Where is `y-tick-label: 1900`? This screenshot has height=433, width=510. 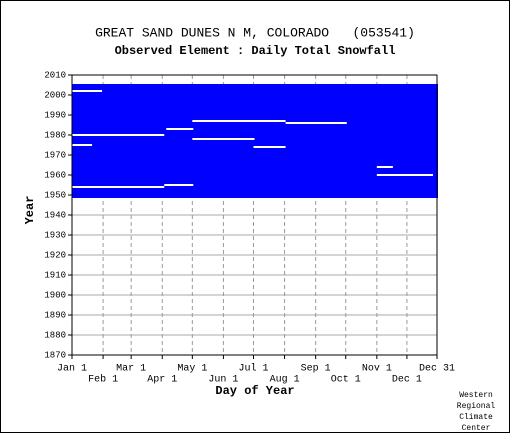 y-tick-label: 1900 is located at coordinates (55, 295).